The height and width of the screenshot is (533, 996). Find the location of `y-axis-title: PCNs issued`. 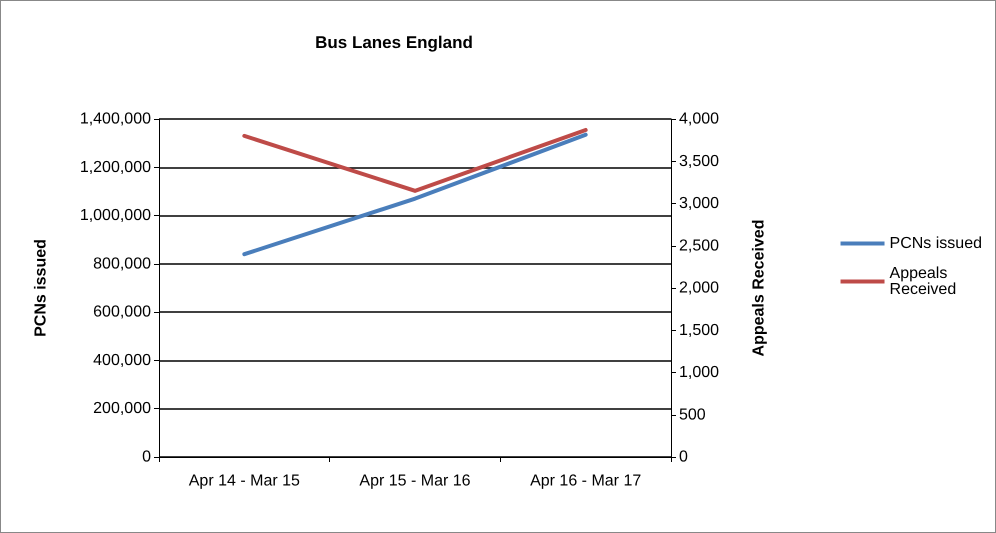

y-axis-title: PCNs issued is located at coordinates (41, 288).